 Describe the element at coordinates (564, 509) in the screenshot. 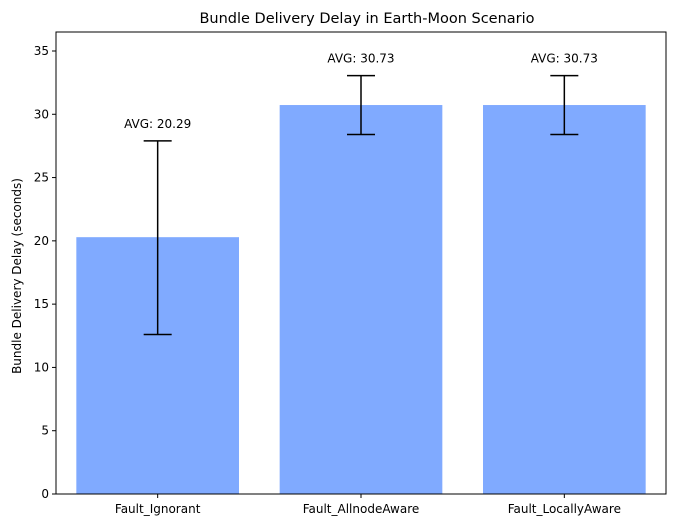

I see `x-tick-label: Fault_LocallyAware` at that location.